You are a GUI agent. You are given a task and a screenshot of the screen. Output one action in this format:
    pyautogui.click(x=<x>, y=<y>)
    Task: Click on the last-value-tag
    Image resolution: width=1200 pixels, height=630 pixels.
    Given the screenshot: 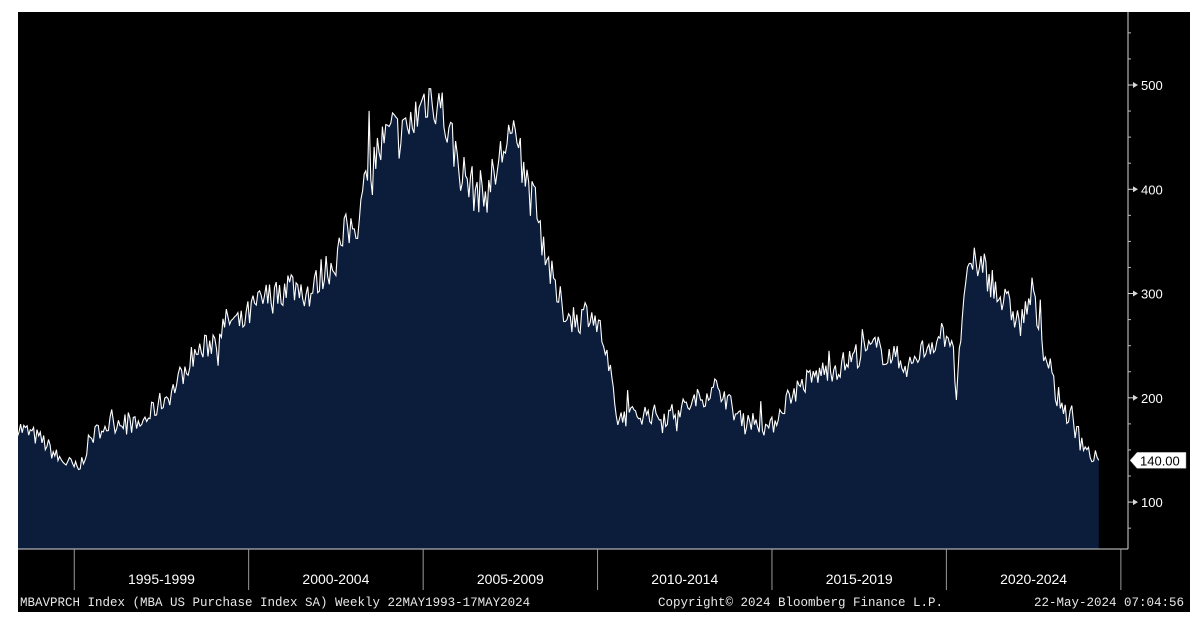 What is the action you would take?
    pyautogui.click(x=1158, y=460)
    